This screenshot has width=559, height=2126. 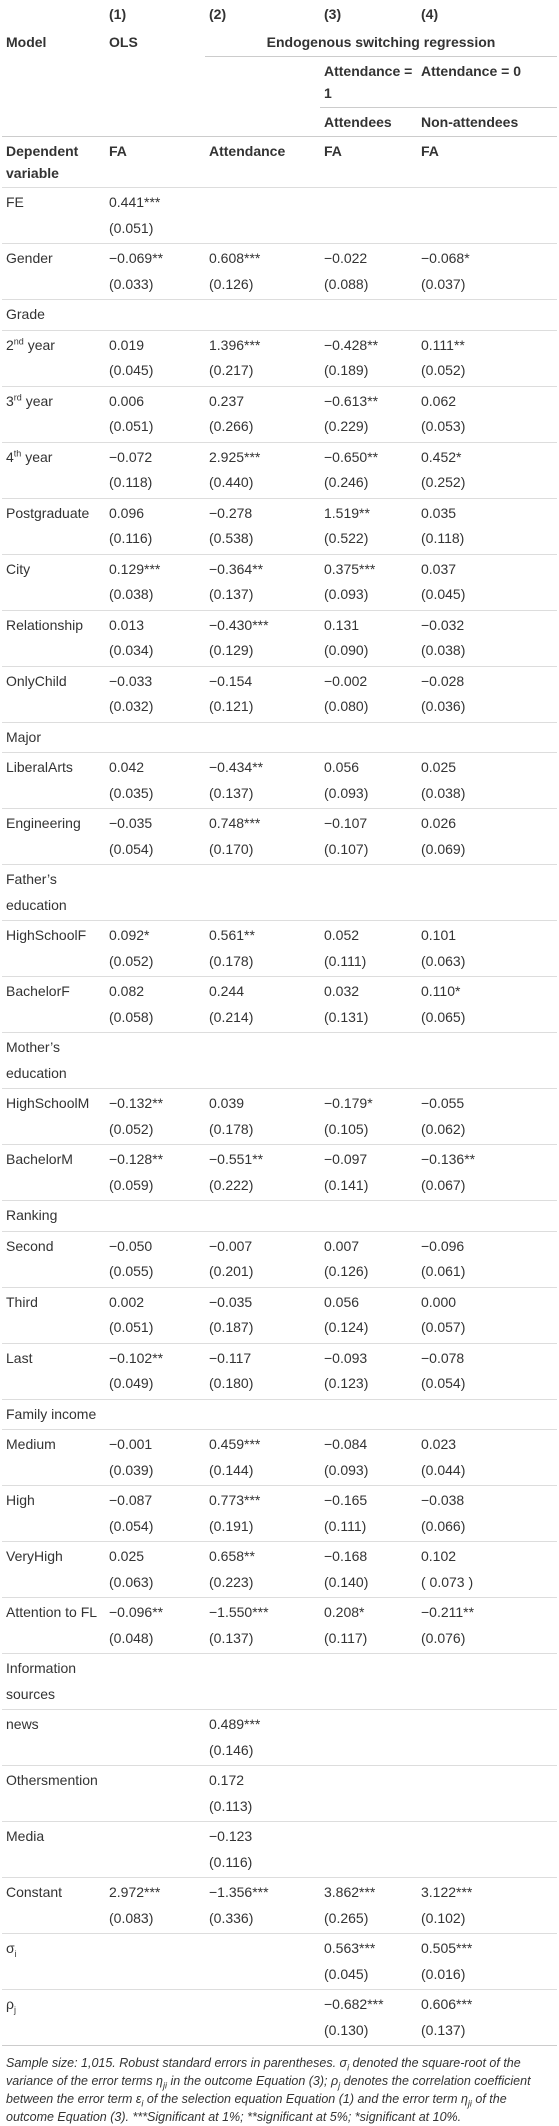 What do you see at coordinates (131, 1271) in the screenshot?
I see `std-error: (0.055)` at bounding box center [131, 1271].